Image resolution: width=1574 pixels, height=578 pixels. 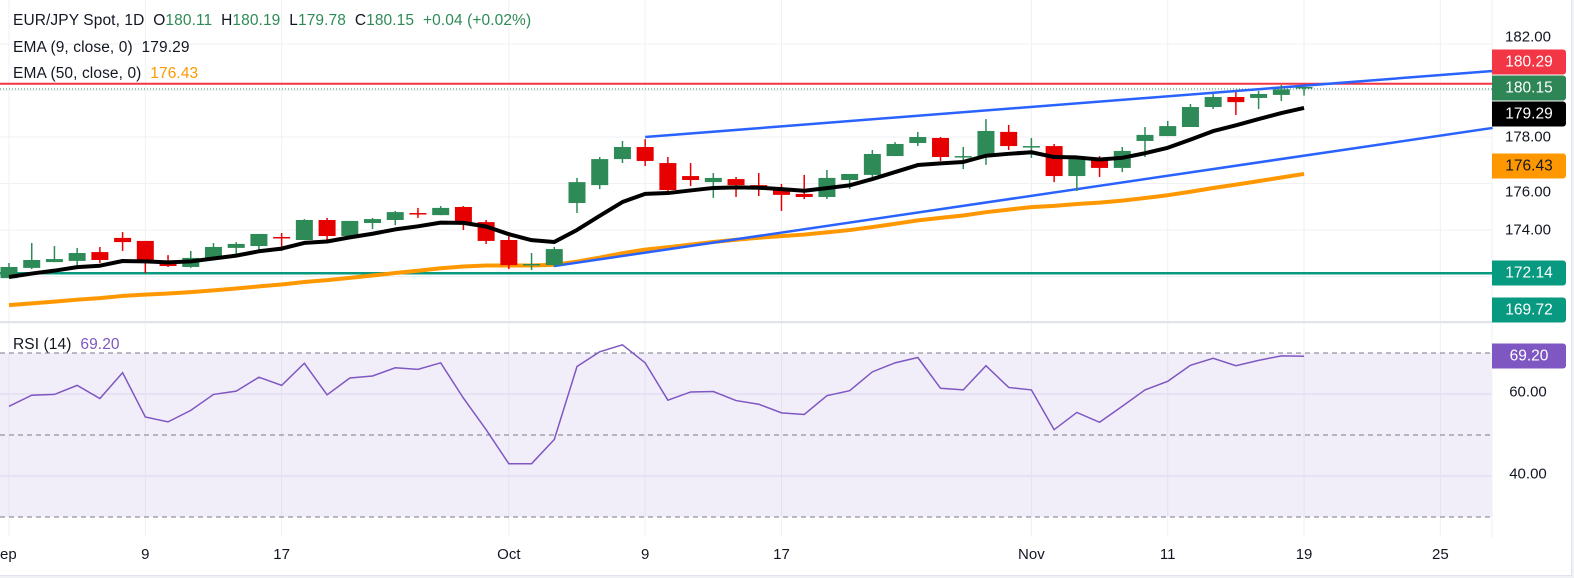 What do you see at coordinates (360, 20) in the screenshot?
I see `close-label: C` at bounding box center [360, 20].